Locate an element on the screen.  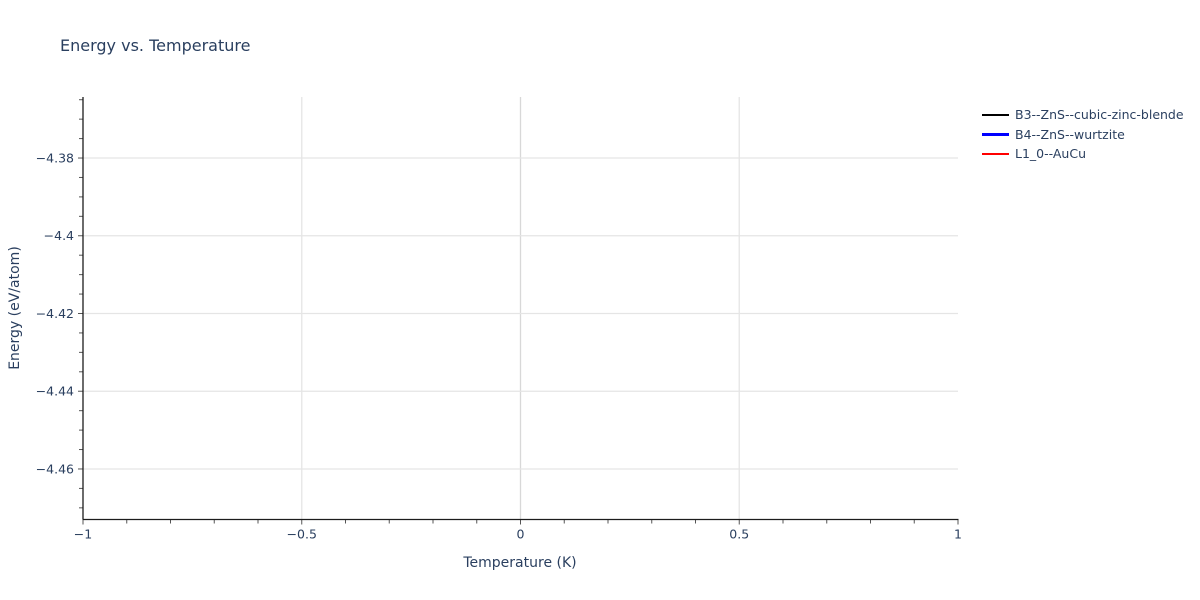
y-tick-label: −4.44 is located at coordinates (55, 391).